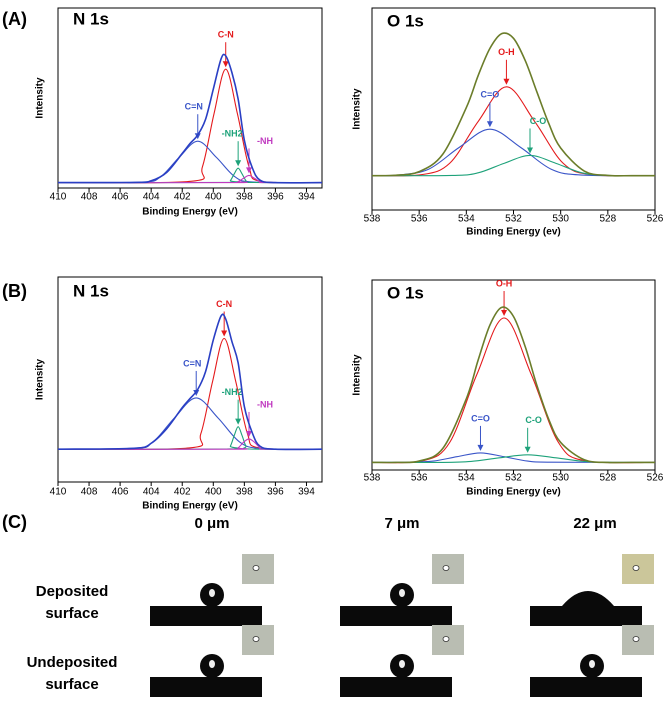 This screenshot has width=664, height=709. Describe the element at coordinates (72, 602) in the screenshot. I see `row-label: Deposited surface` at that location.